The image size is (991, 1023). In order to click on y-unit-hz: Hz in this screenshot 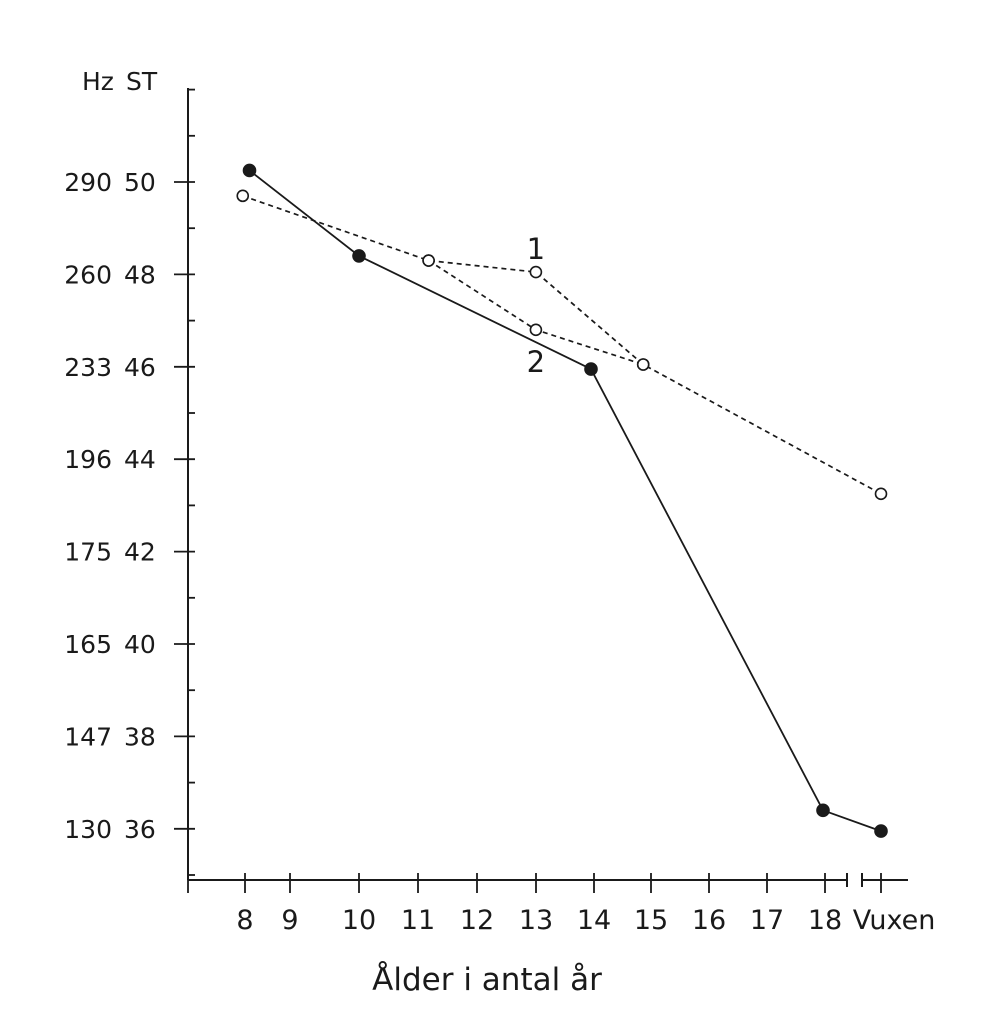, I will do `click(98, 81)`.